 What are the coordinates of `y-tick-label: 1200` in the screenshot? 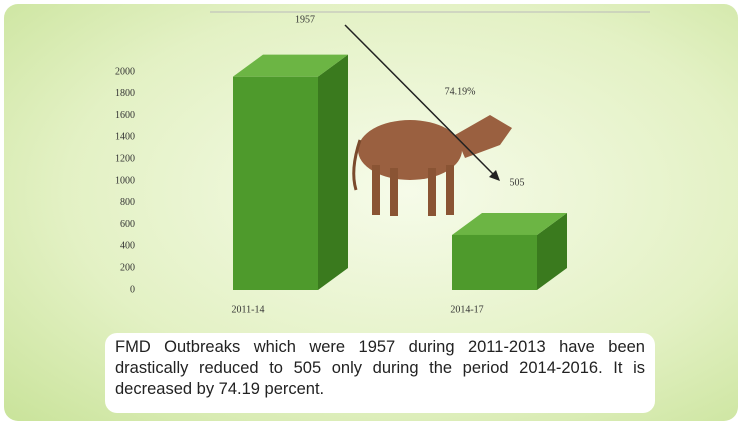 It's located at (125, 158).